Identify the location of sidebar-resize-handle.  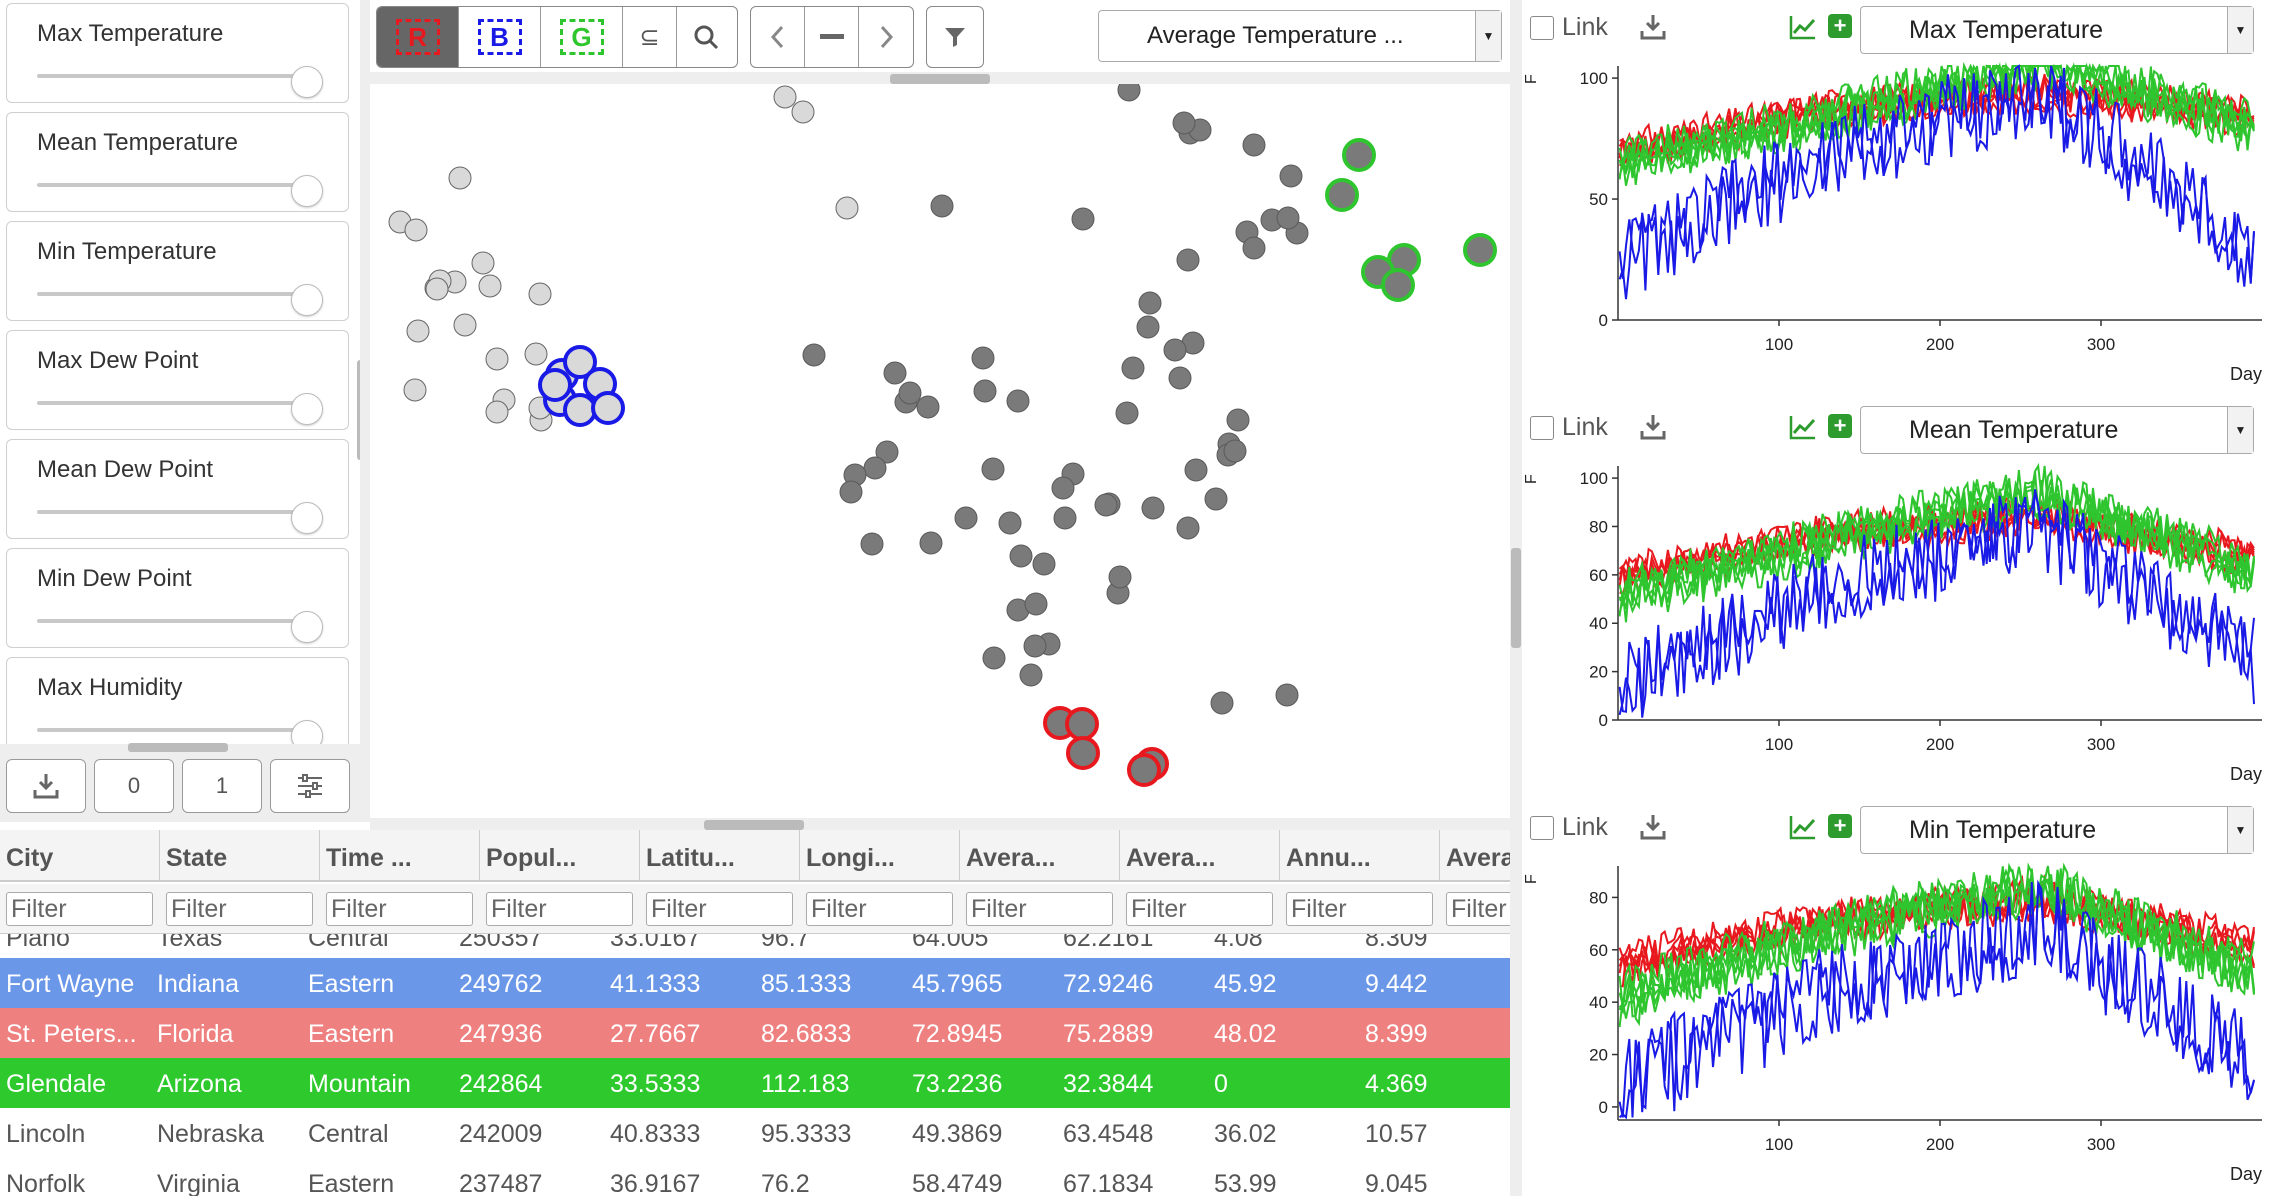
(178, 747).